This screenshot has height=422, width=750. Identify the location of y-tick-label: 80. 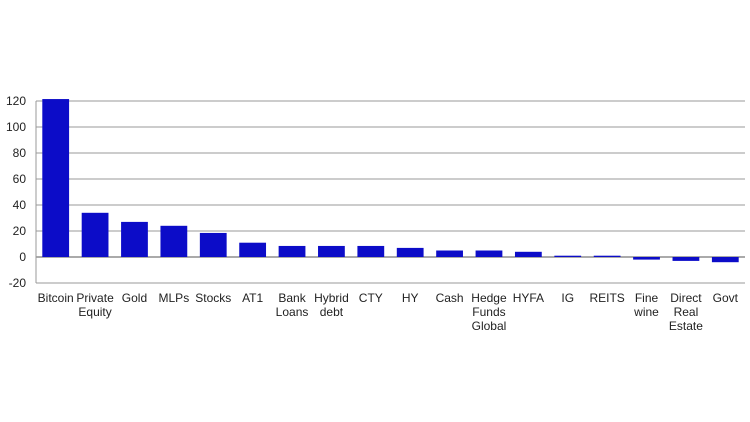
(20, 153).